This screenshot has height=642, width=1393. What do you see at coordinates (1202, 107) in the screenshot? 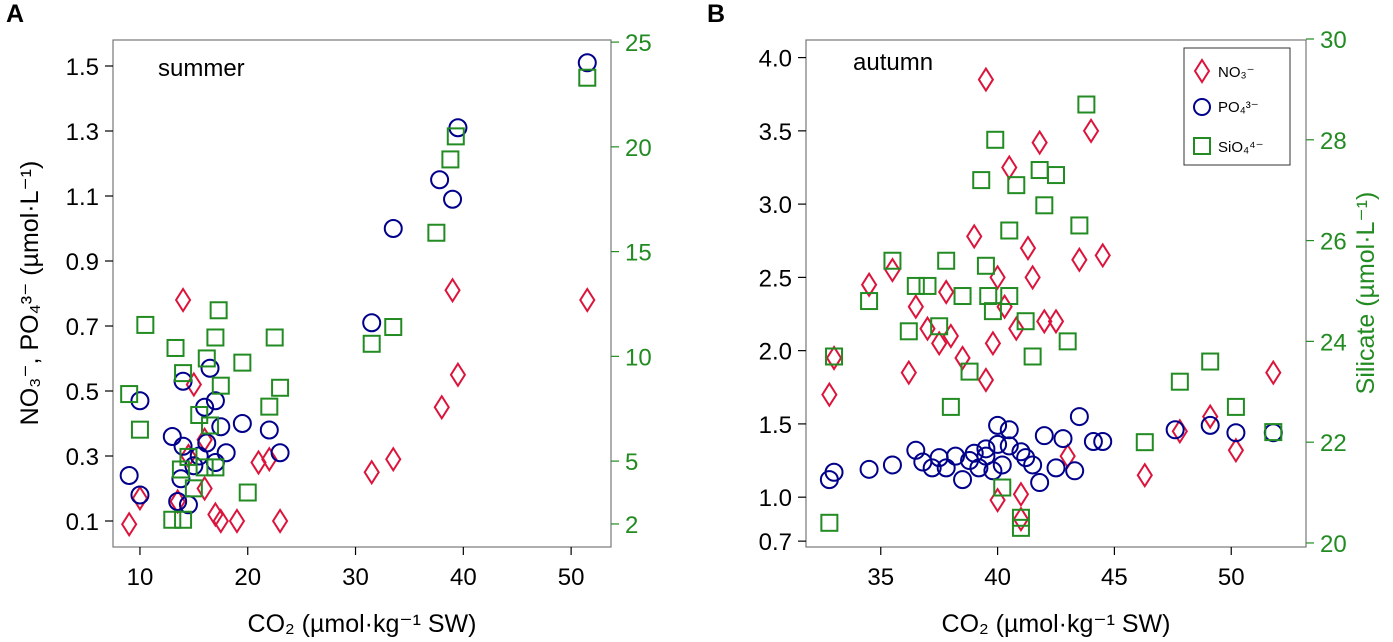
I see `legend-po4-circle-icon` at bounding box center [1202, 107].